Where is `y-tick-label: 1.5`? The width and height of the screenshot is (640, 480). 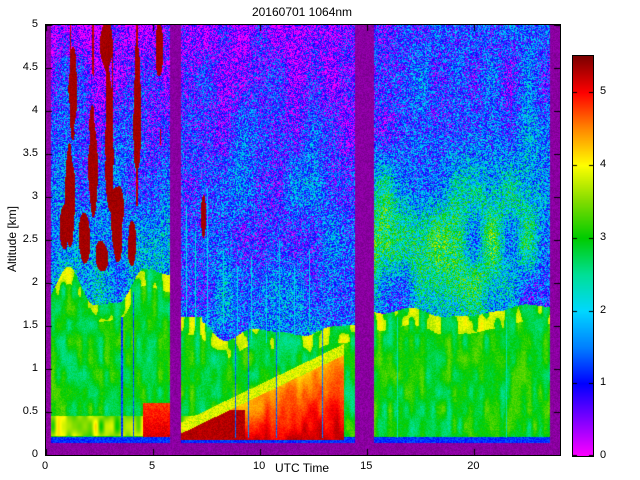 y-tick-label: 1.5 is located at coordinates (30, 325).